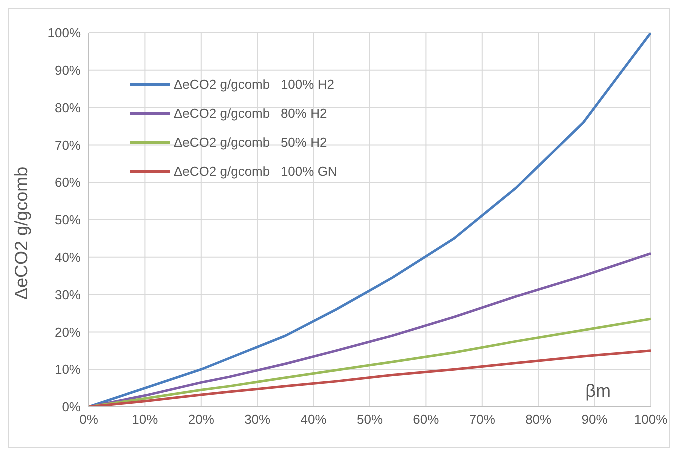  What do you see at coordinates (72, 407) in the screenshot?
I see `y-tick-label: 0%` at bounding box center [72, 407].